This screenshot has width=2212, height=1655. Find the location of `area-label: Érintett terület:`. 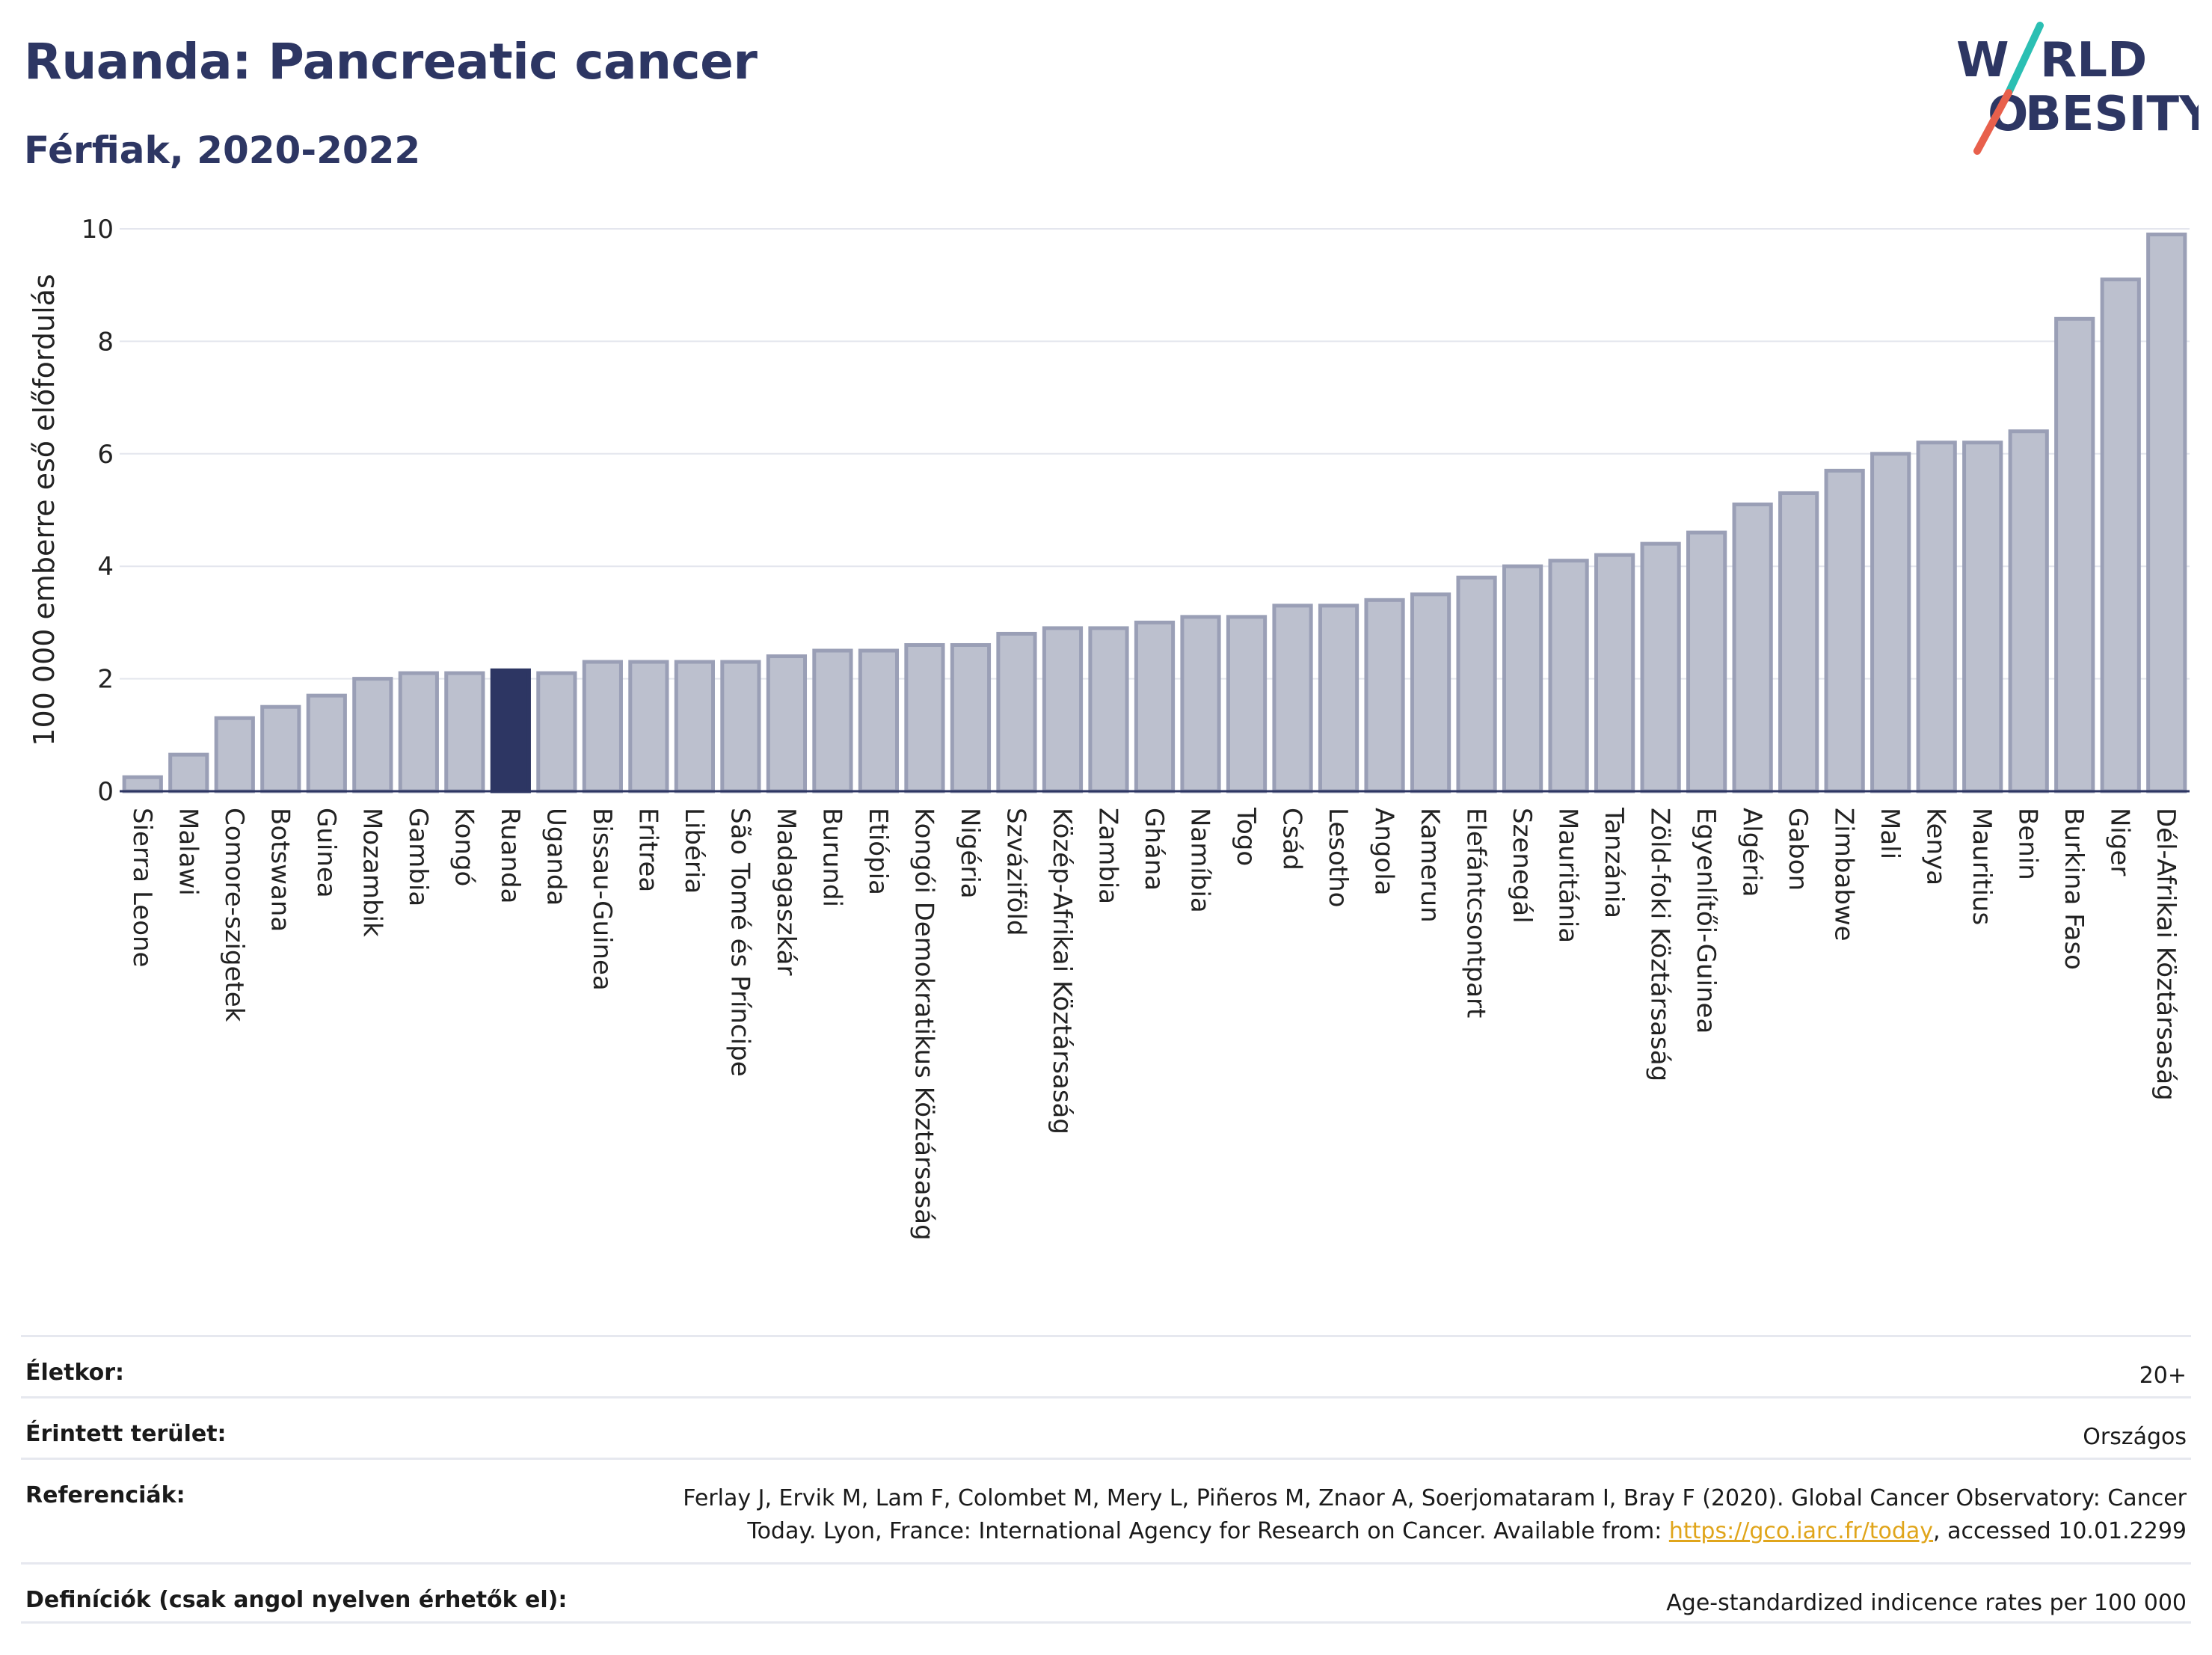

area-label: Érintett terület: is located at coordinates (126, 1434).